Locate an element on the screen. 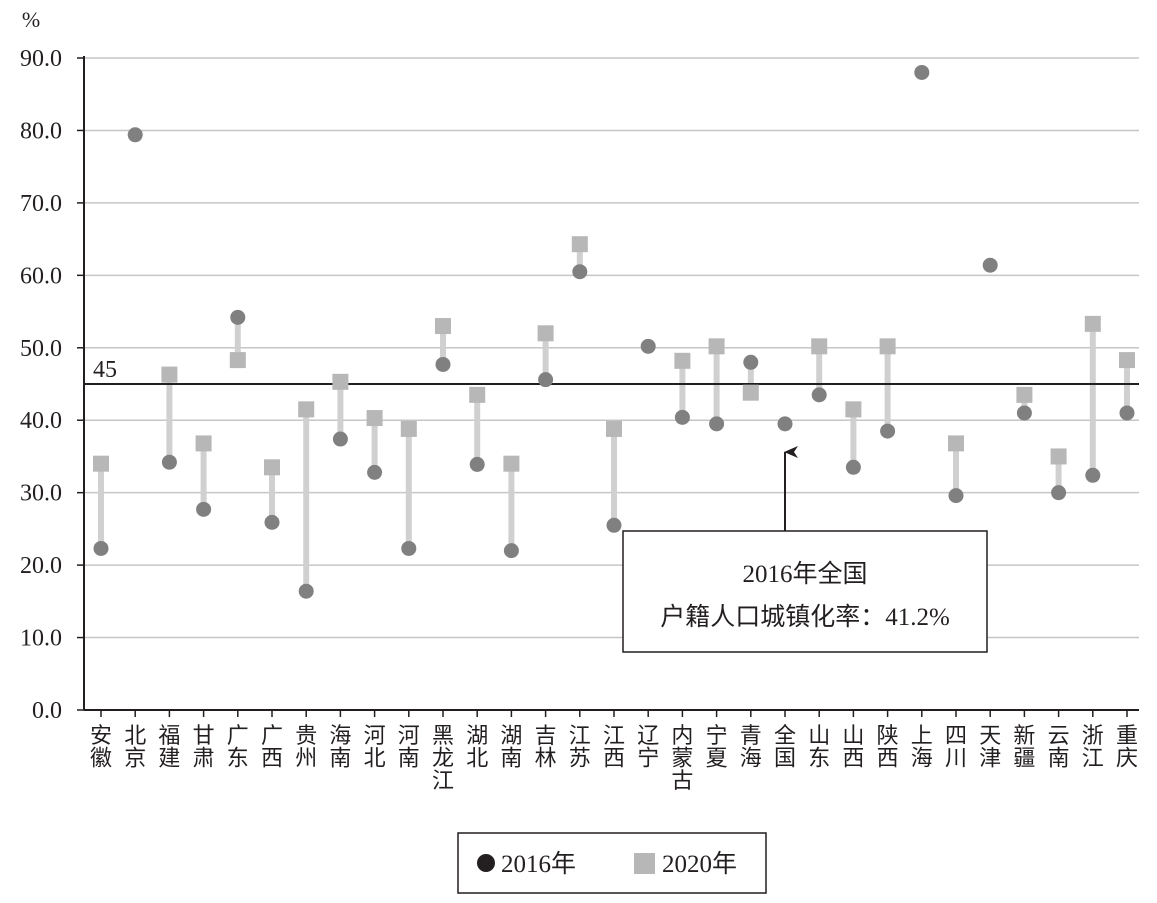 This screenshot has height=903, width=1157. annotation-box is located at coordinates (805, 591).